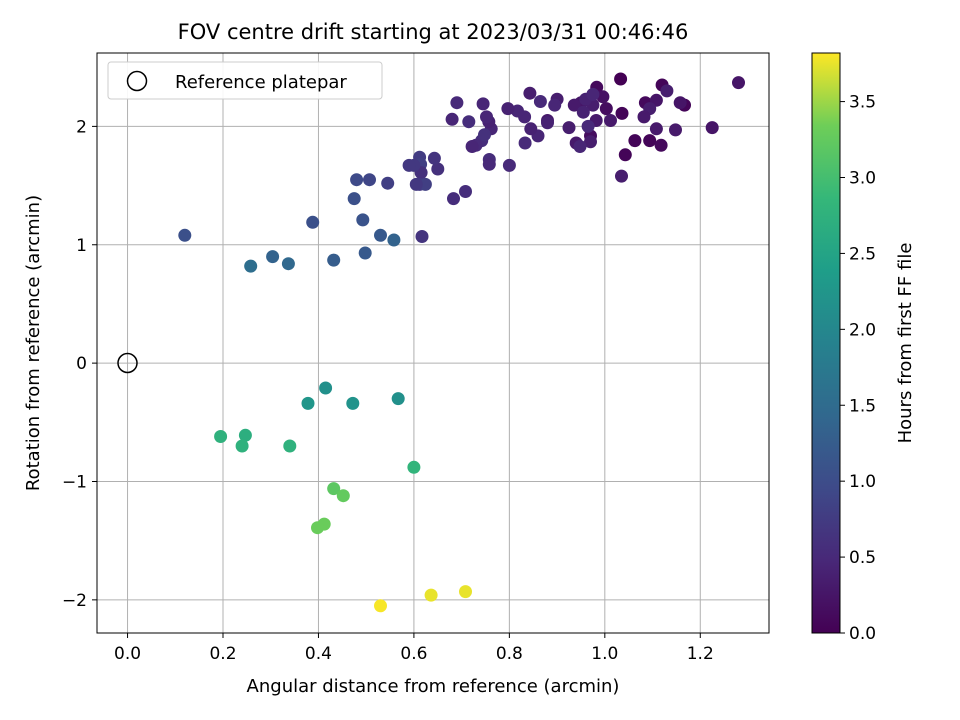  What do you see at coordinates (700, 654) in the screenshot?
I see `x-tick-label: 1.2` at bounding box center [700, 654].